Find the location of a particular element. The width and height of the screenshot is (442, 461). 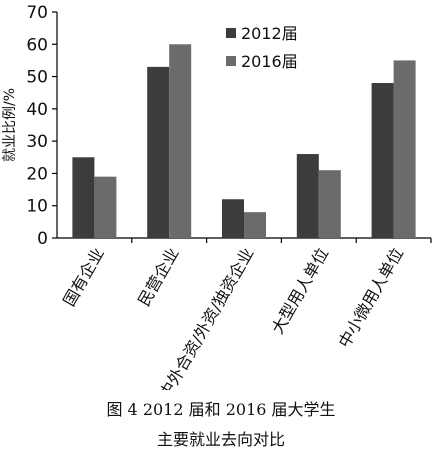

y-tick-label: 0 is located at coordinates (42, 239).